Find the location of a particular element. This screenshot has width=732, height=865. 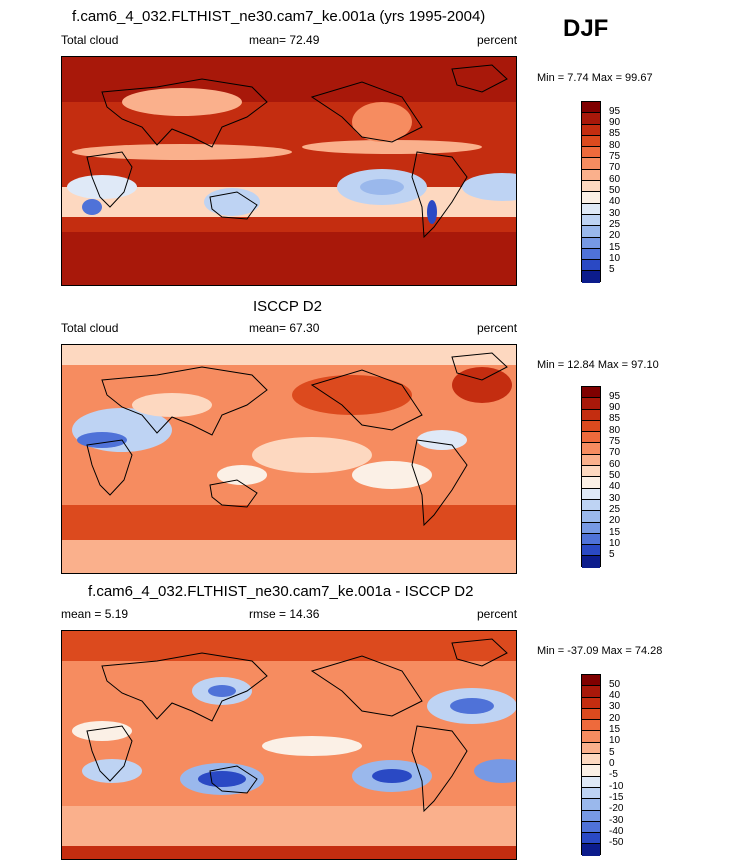

panel2-left-label: Total cloud is located at coordinates (90, 328).